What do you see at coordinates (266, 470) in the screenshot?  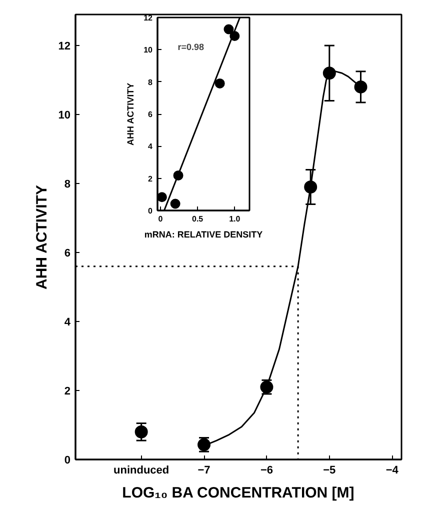 I see `x-tick-label: −6` at bounding box center [266, 470].